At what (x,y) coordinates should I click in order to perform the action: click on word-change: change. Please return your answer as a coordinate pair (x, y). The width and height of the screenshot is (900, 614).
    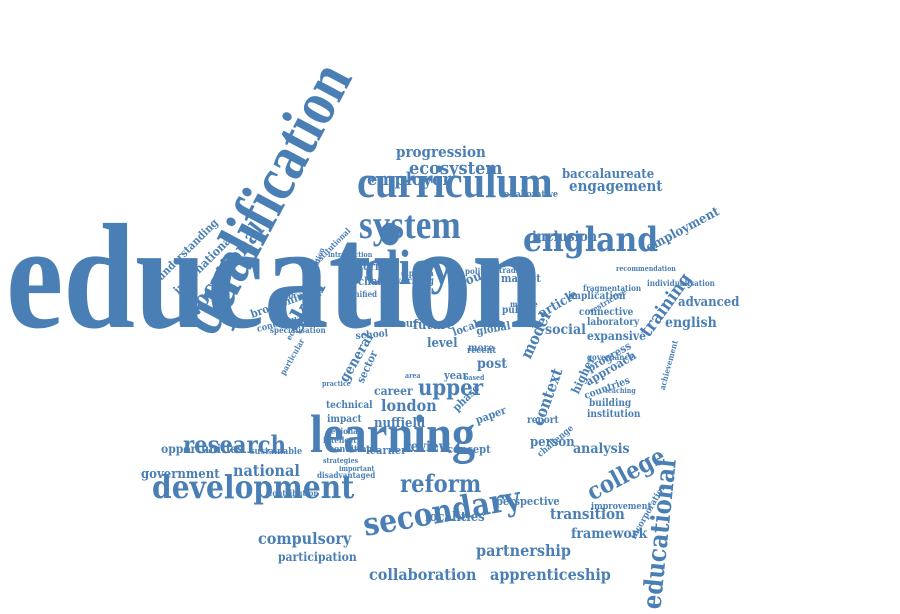
    Looking at the image, I should click on (378, 282).